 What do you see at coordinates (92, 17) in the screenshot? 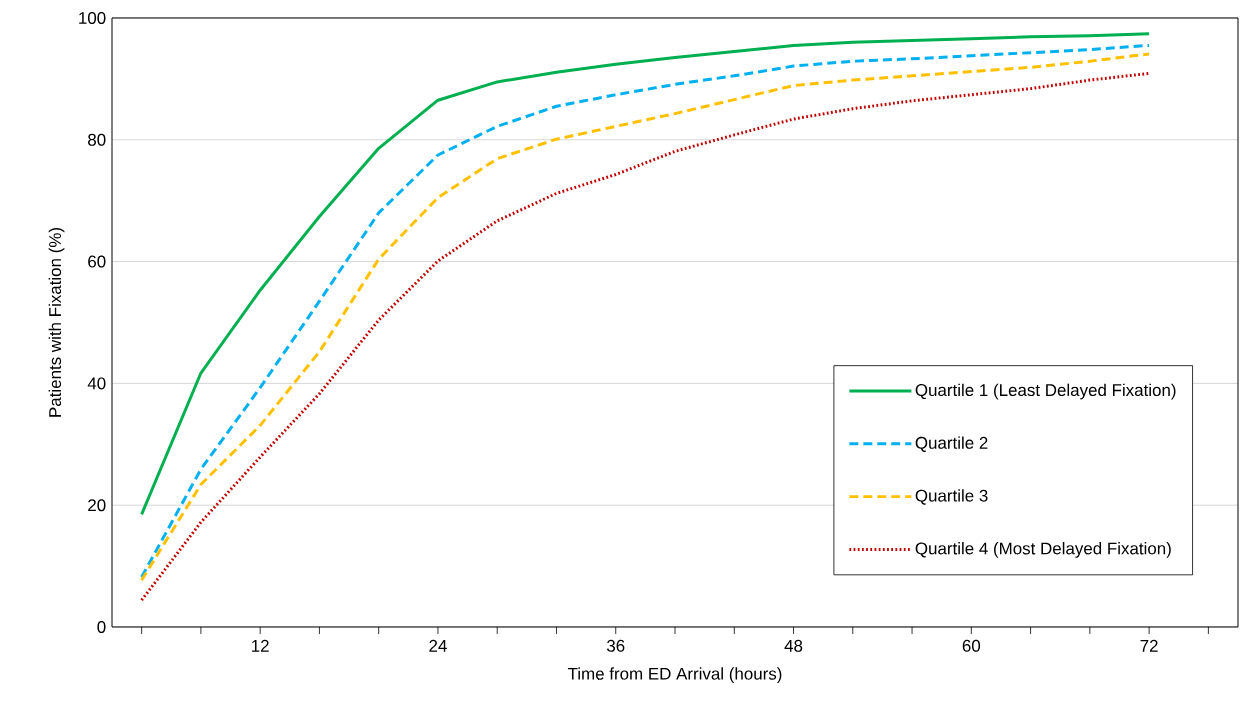
I see `y-tick-label: 100` at bounding box center [92, 17].